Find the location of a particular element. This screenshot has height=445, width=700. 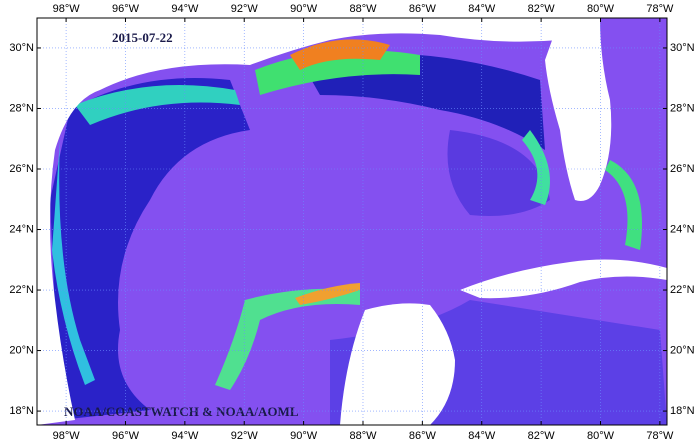

credit-label: NOAA/COASTWATCH & NOAA/AOML is located at coordinates (181, 411).